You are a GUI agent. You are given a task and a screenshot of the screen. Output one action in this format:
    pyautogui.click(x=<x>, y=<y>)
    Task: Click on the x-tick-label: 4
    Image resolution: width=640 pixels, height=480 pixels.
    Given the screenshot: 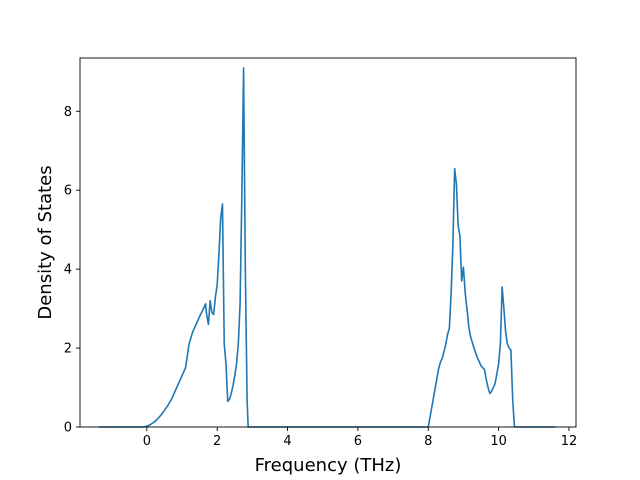 What is the action you would take?
    pyautogui.click(x=287, y=441)
    